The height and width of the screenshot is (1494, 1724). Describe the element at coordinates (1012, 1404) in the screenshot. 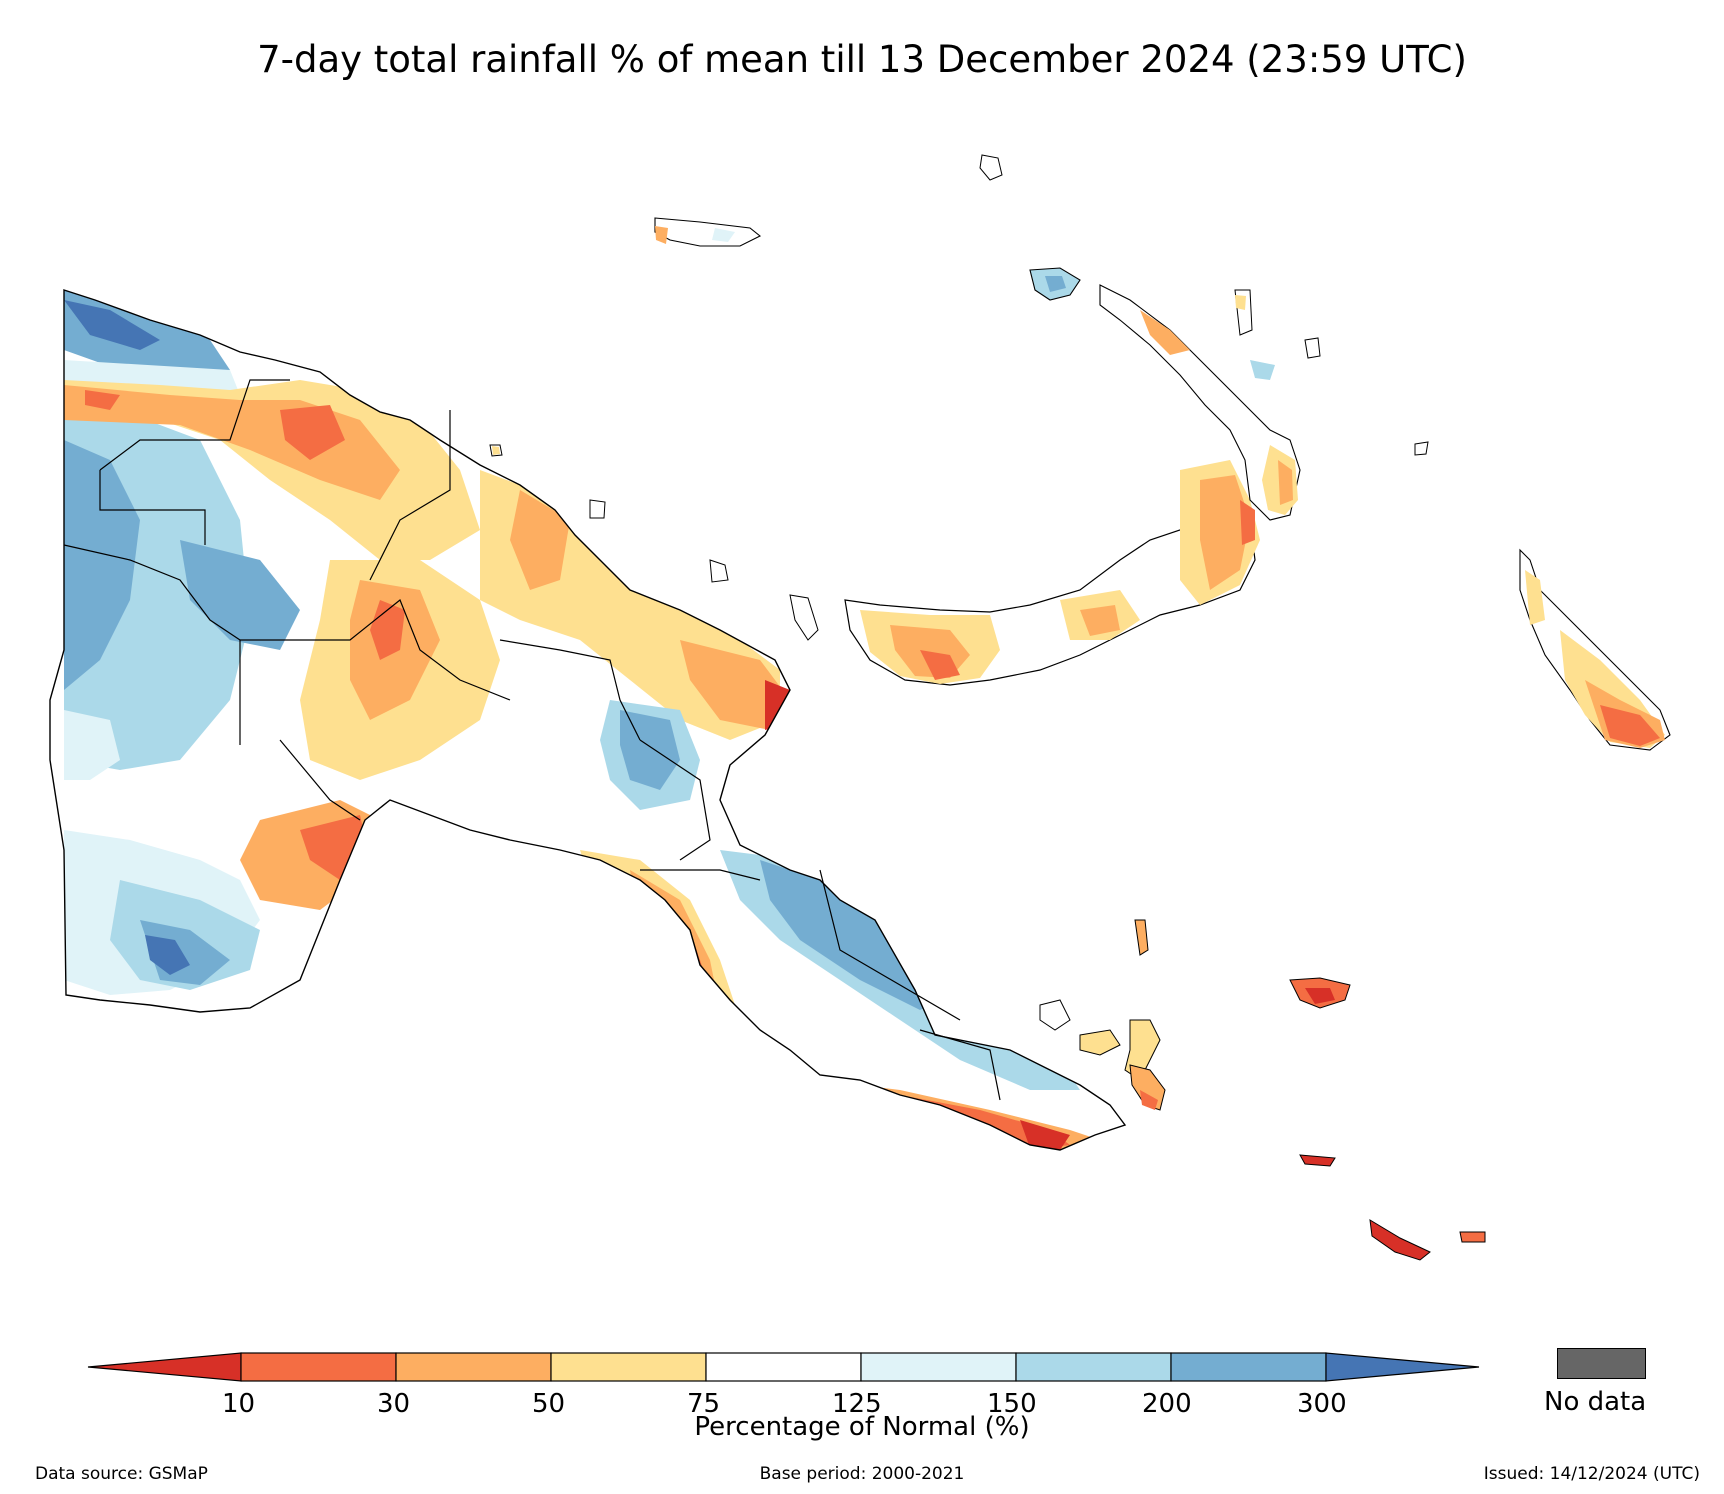

I see `colorbar-tick: 150` at that location.